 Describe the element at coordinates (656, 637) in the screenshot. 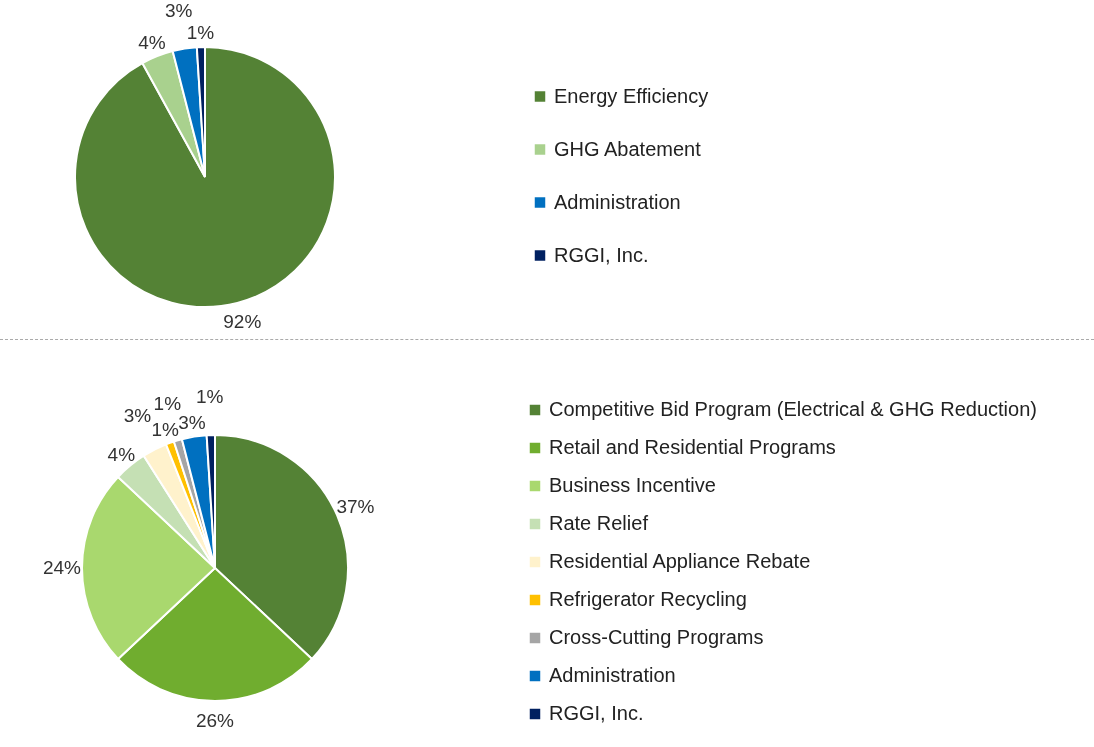

I see `legend-label: Cross-Cutting Programs` at that location.